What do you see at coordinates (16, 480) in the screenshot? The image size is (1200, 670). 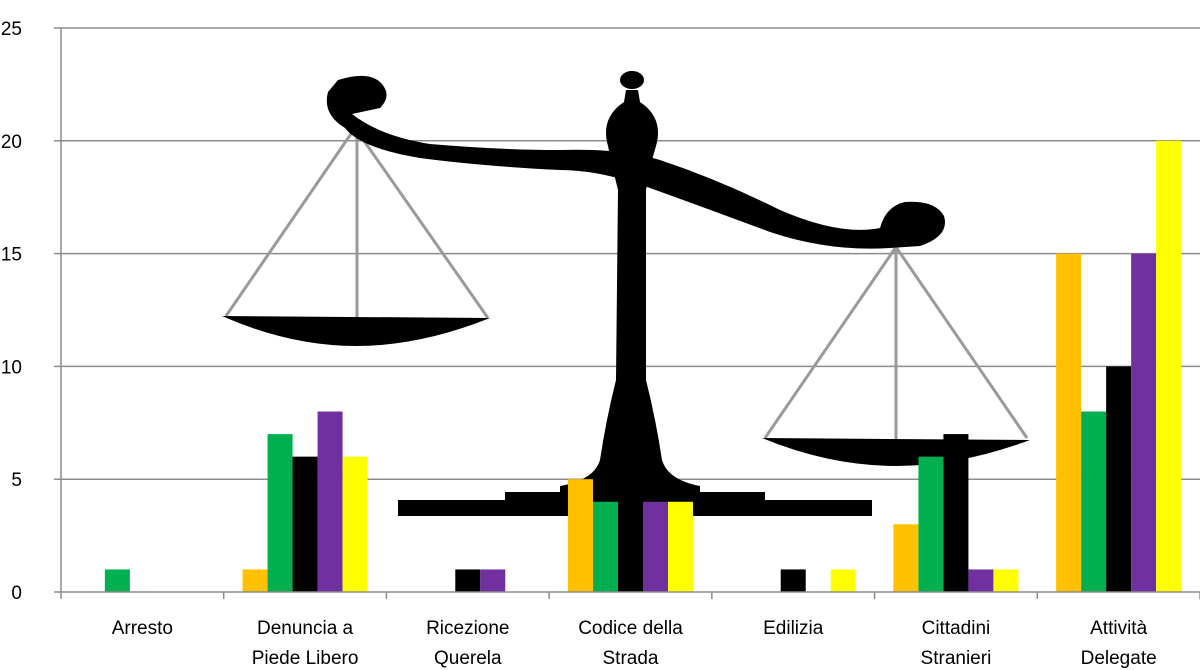 I see `y-tick-label: 5` at bounding box center [16, 480].